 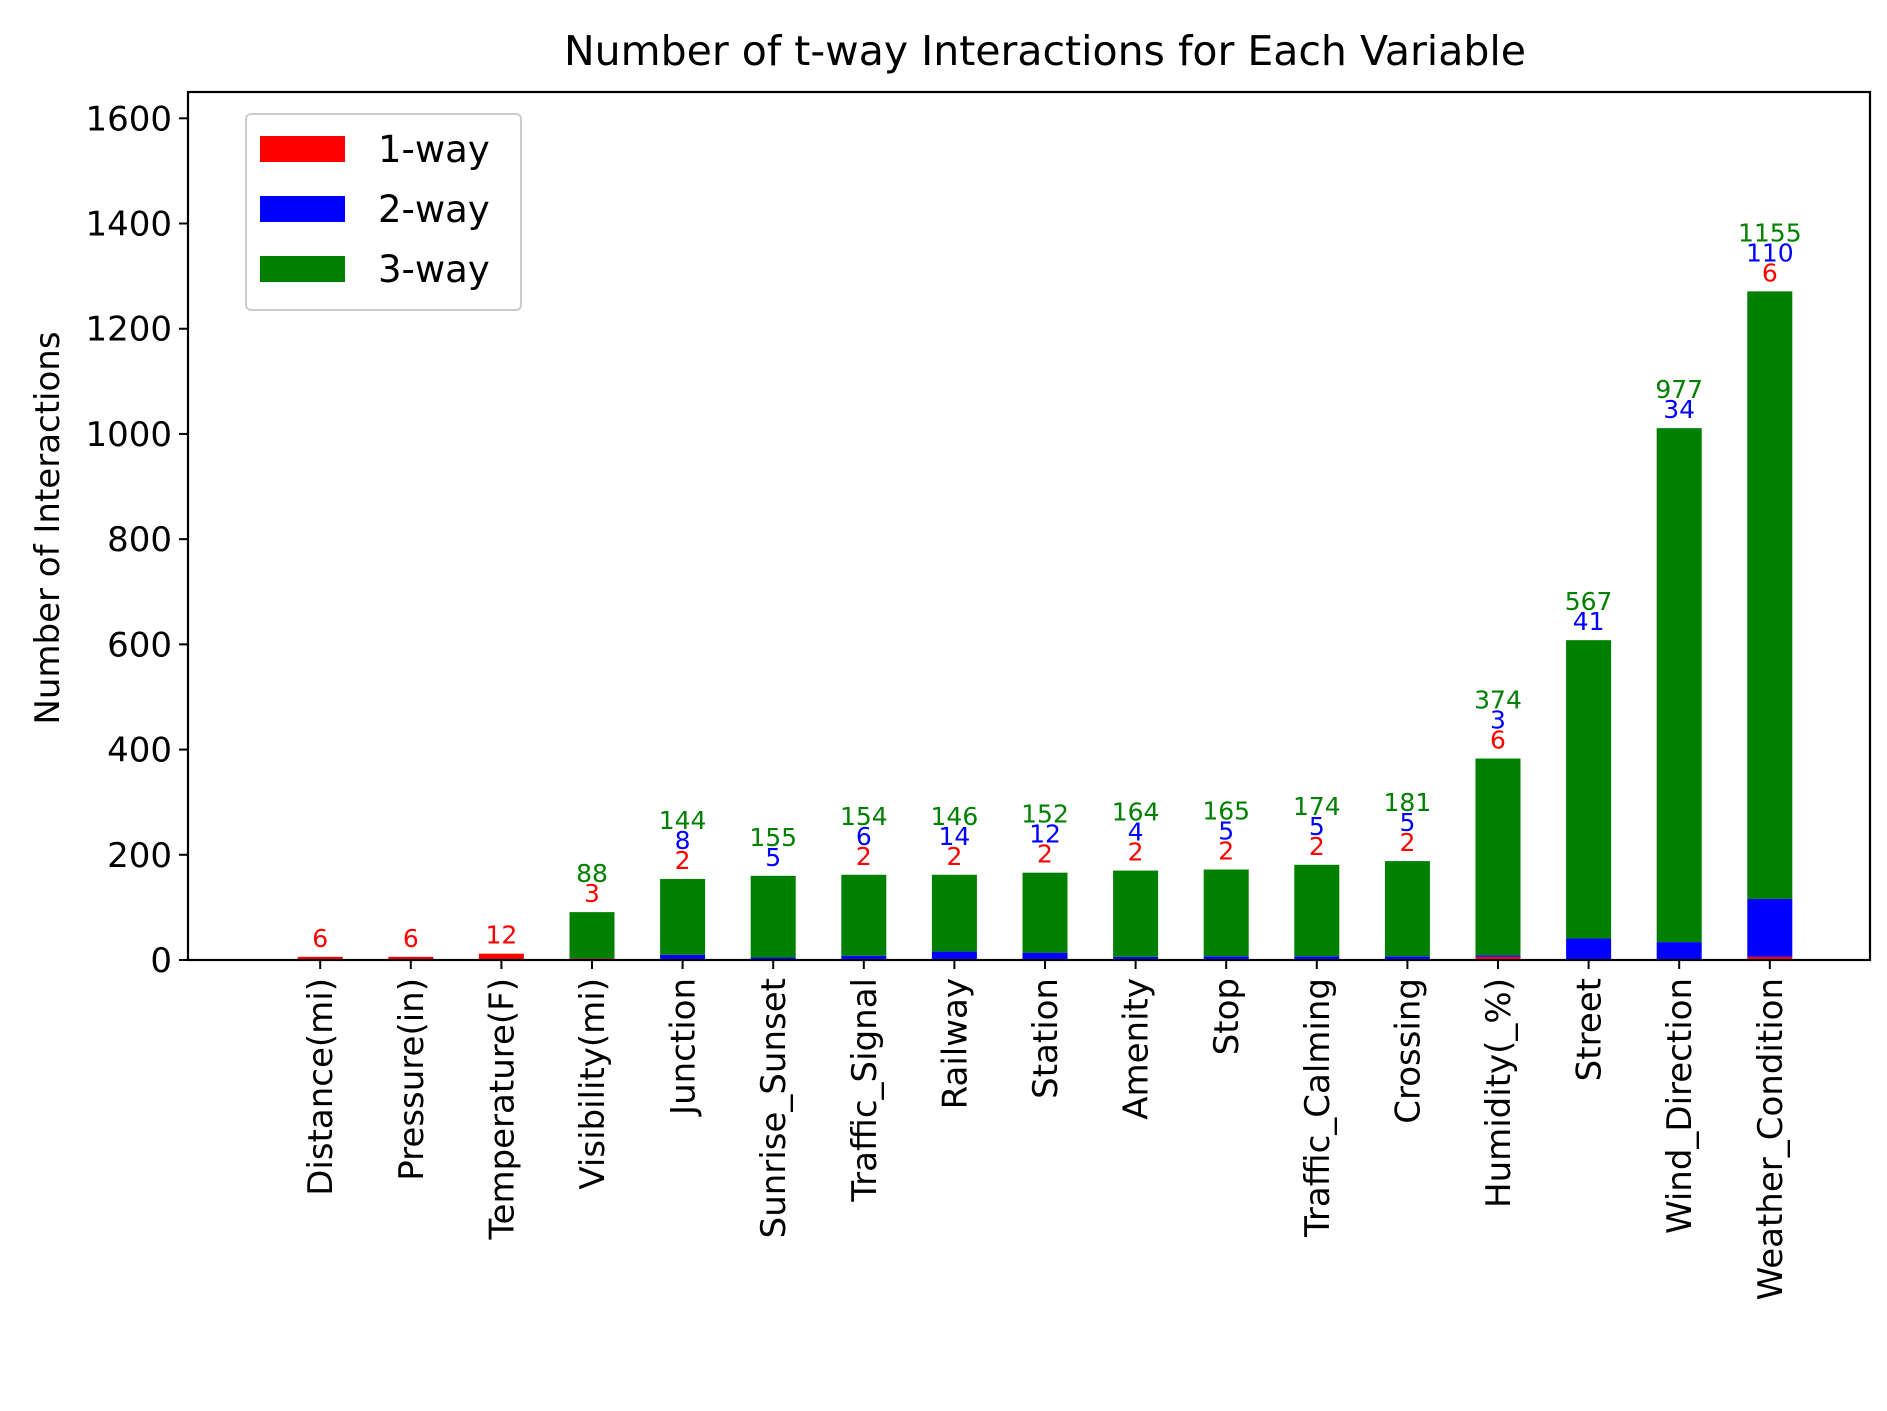 I want to click on x-tick-label: Pressure(in), so click(x=412, y=1079).